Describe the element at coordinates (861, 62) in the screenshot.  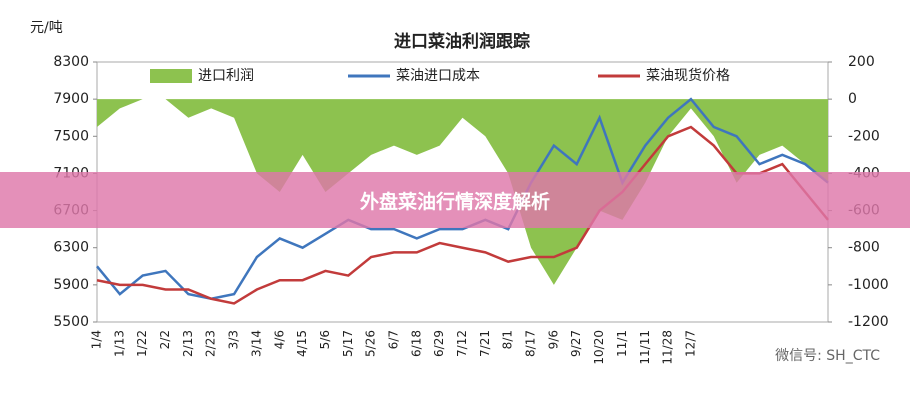
I see `y2-tick-label: 200` at that location.